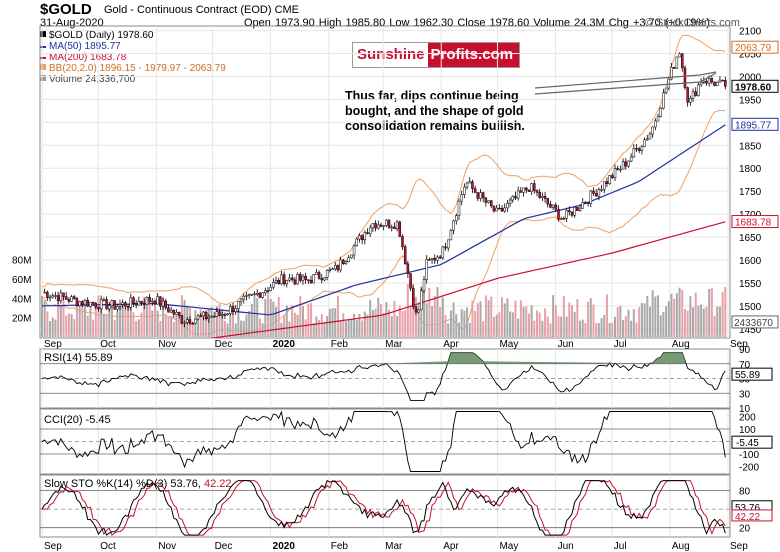 This screenshot has height=552, width=780. Describe the element at coordinates (394, 344) in the screenshot. I see `x-tick-label-top: Mar` at that location.